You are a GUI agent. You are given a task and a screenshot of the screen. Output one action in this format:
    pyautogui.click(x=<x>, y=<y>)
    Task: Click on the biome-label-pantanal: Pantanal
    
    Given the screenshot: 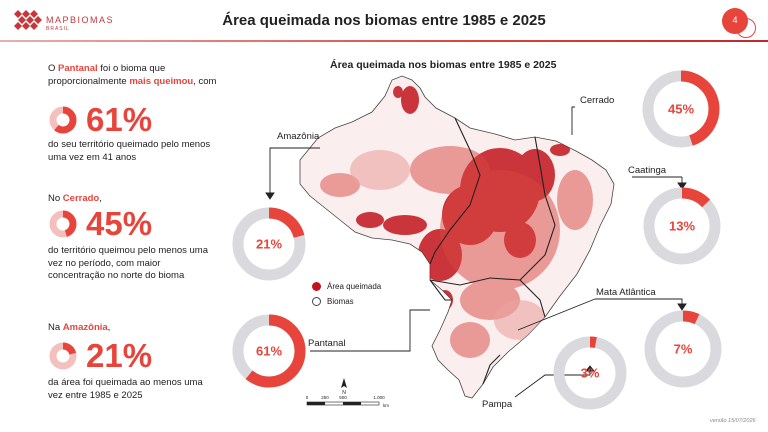 What is the action you would take?
    pyautogui.click(x=327, y=343)
    